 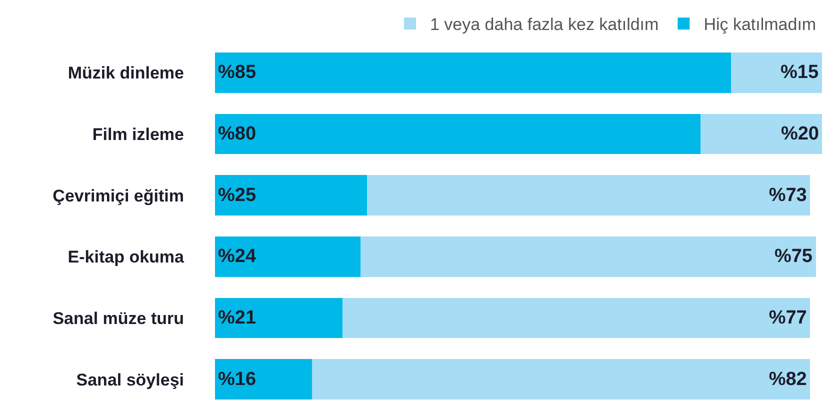 I want to click on y-tick-label: Film izleme, so click(x=138, y=134).